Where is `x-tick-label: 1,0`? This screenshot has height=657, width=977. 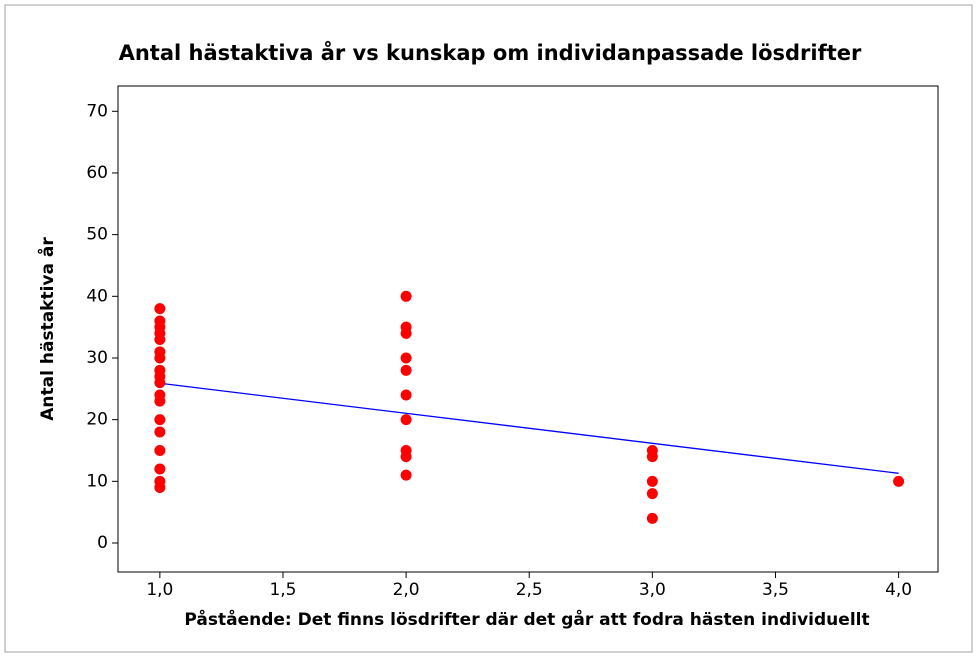 x-tick-label: 1,0 is located at coordinates (159, 590).